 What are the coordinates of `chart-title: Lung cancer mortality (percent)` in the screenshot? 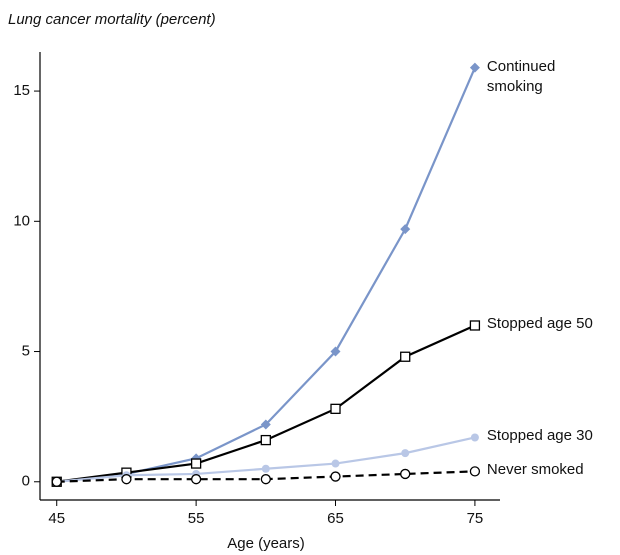 It's located at (112, 19).